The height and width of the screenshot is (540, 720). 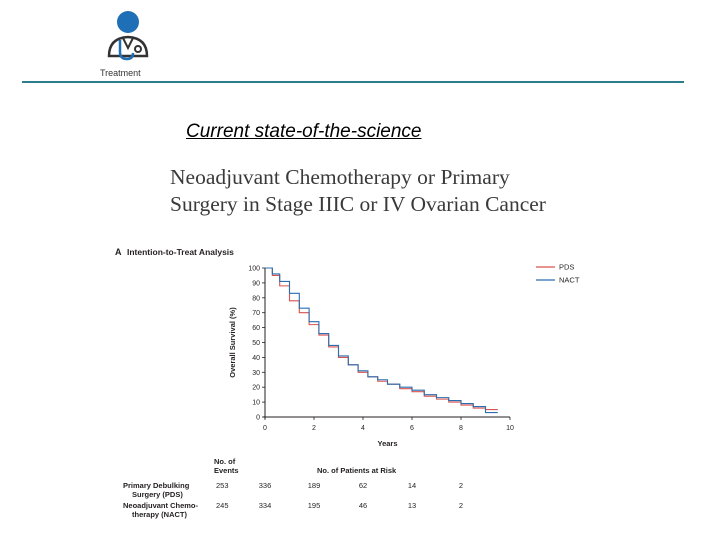 I want to click on chart-title: Intention-to-Treat Analysis, so click(x=180, y=252).